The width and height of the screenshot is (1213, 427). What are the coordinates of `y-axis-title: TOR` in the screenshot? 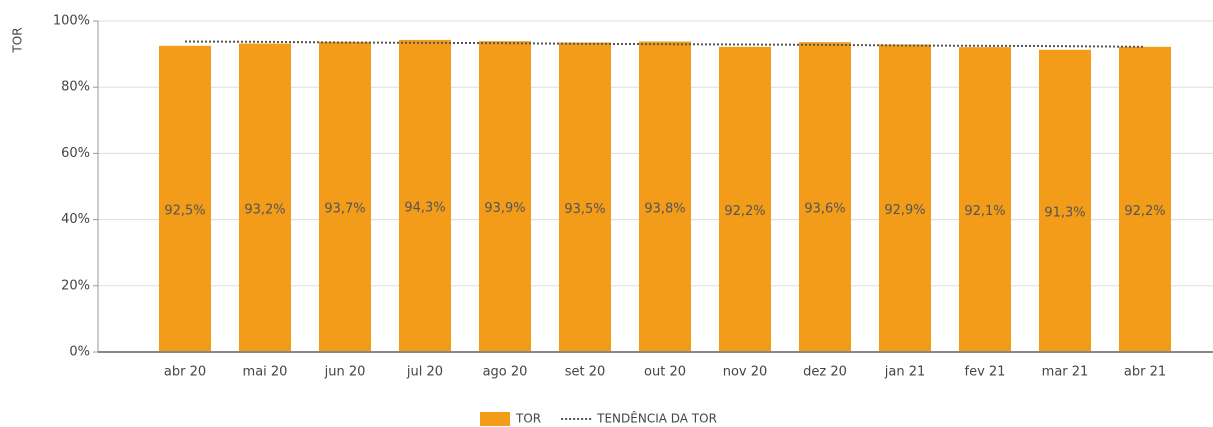 It's located at (18, 40).